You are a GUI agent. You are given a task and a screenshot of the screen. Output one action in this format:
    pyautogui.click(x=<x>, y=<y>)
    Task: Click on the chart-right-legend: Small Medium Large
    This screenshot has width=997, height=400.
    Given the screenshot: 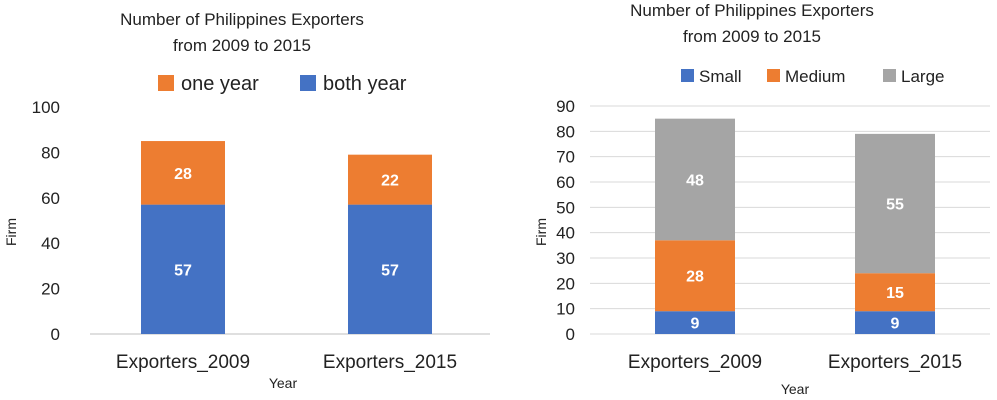 What is the action you would take?
    pyautogui.click(x=812, y=76)
    